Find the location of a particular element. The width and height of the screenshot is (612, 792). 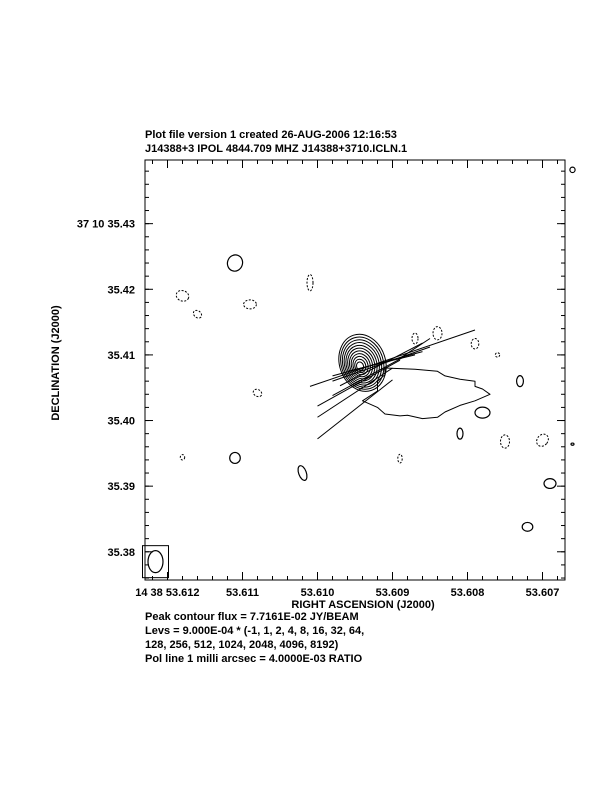

y-tick-label: 37 10 35.43 is located at coordinates (106, 225).